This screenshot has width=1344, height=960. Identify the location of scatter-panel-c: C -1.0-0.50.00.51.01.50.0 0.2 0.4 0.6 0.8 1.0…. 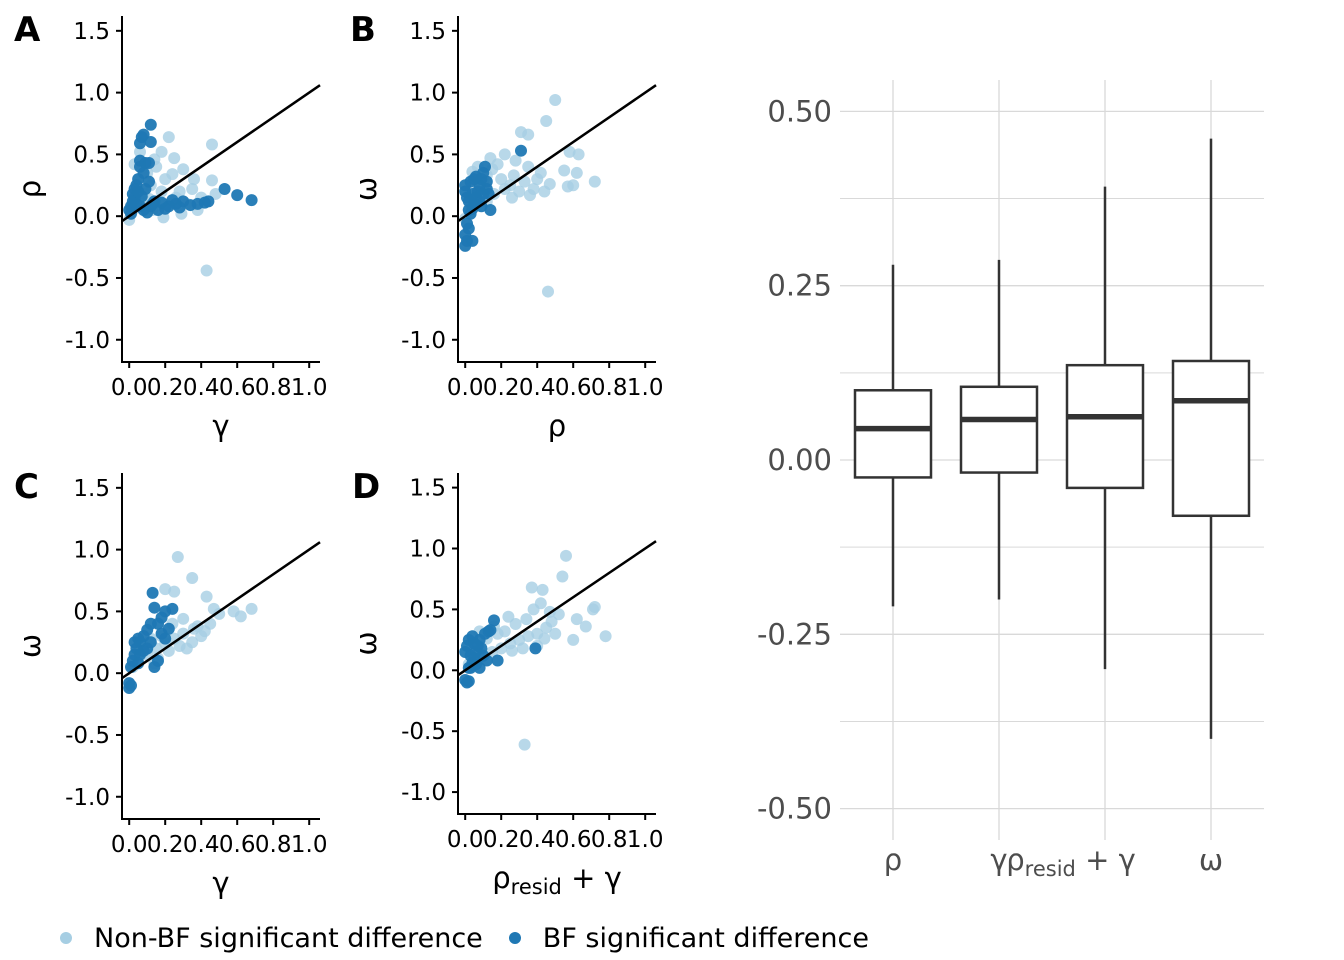
(170, 683).